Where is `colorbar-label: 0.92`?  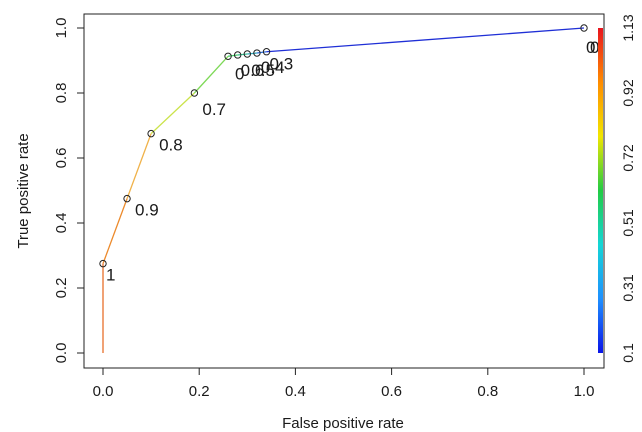
colorbar-label: 0.92 is located at coordinates (628, 92).